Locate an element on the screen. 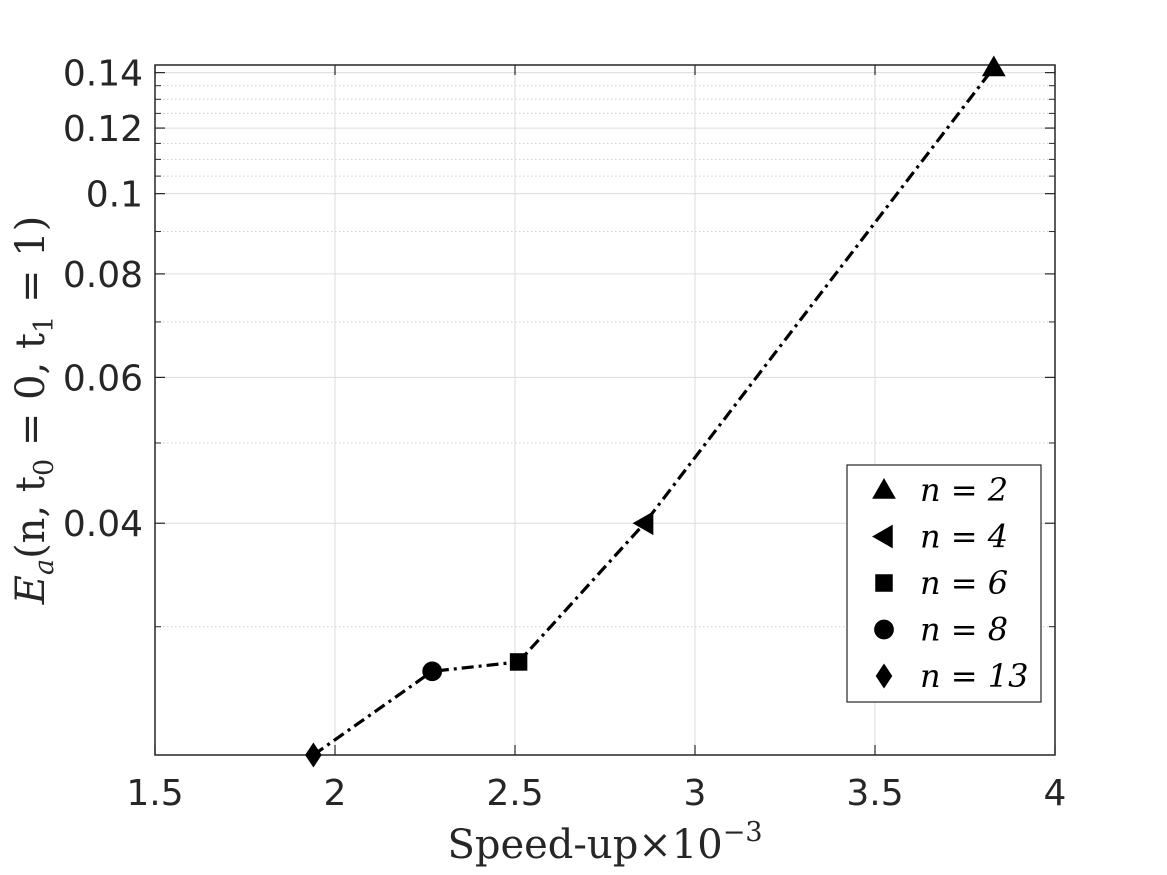  x-tick-label: 3.5 is located at coordinates (874, 793).